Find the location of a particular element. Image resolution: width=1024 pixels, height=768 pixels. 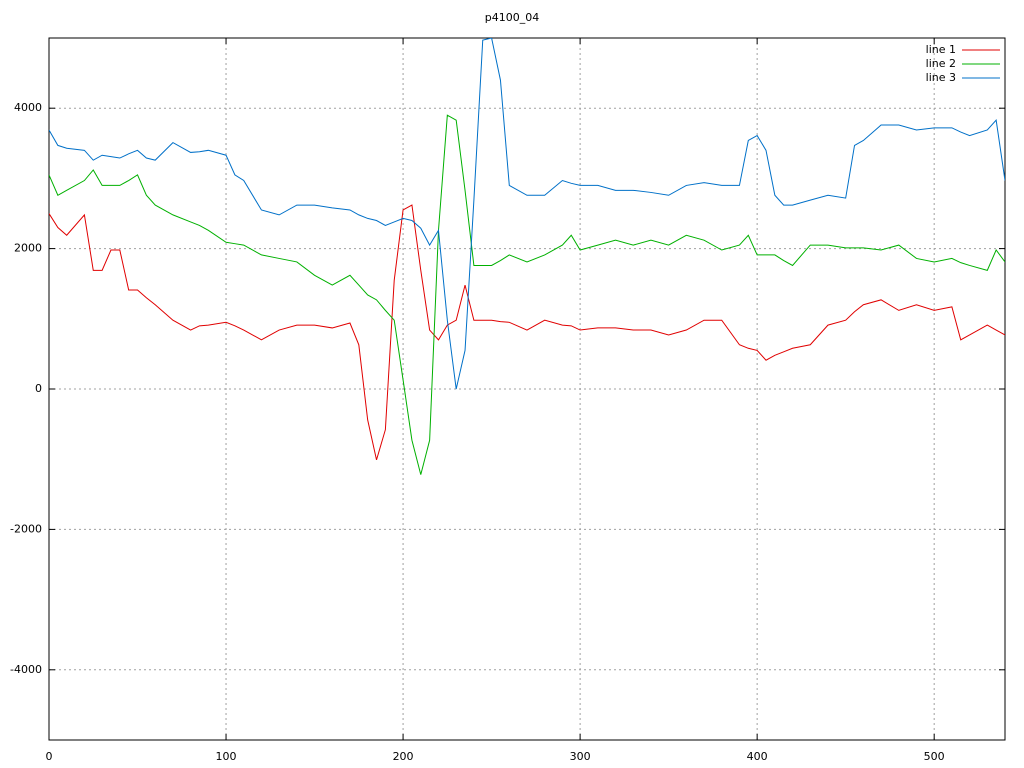

legend-label: line 2 is located at coordinates (941, 63).